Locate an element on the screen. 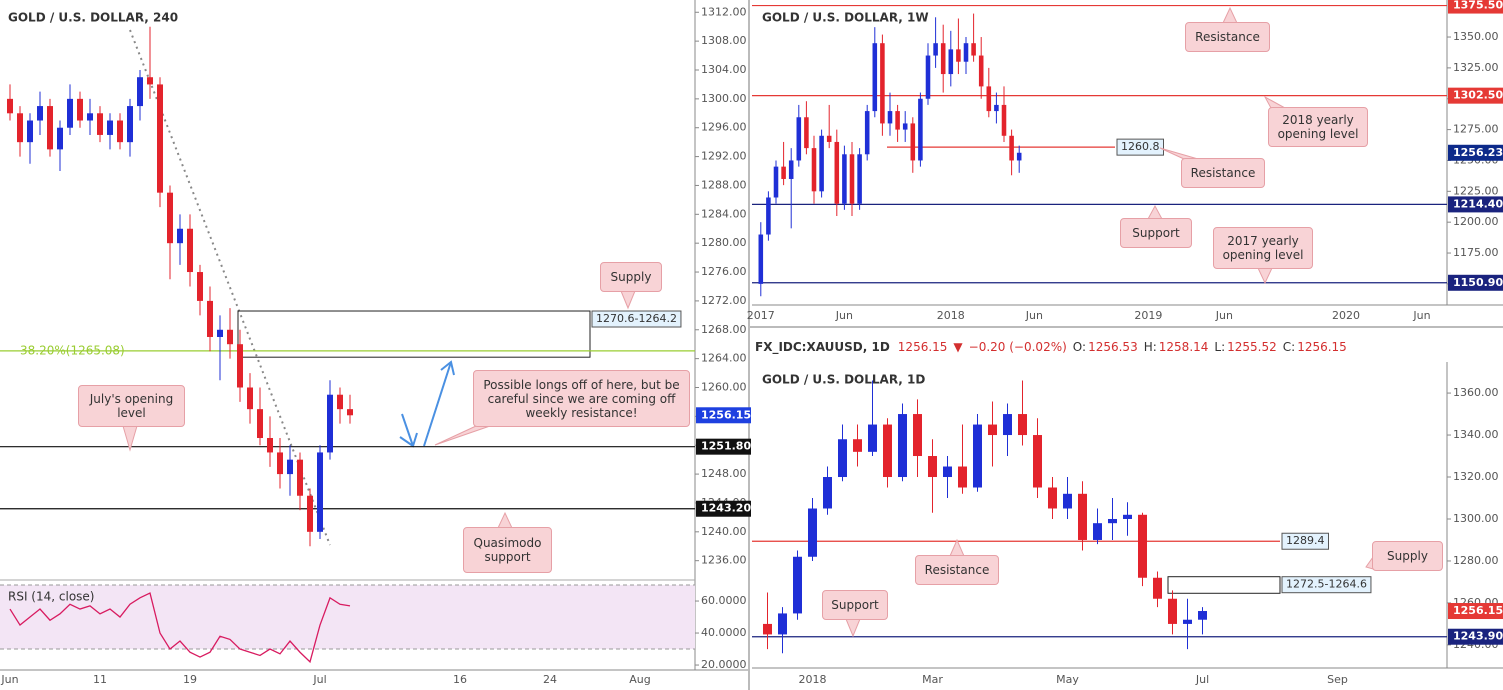 The width and height of the screenshot is (1503, 690). y-tick-label: 40.0000 is located at coordinates (724, 632).